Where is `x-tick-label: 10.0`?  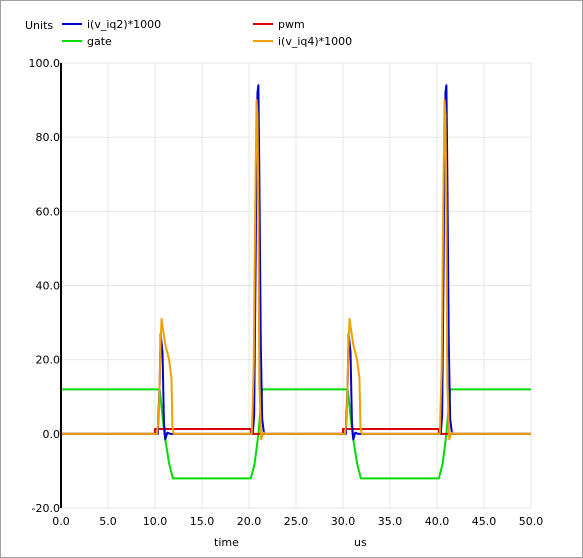 x-tick-label: 10.0 is located at coordinates (155, 521).